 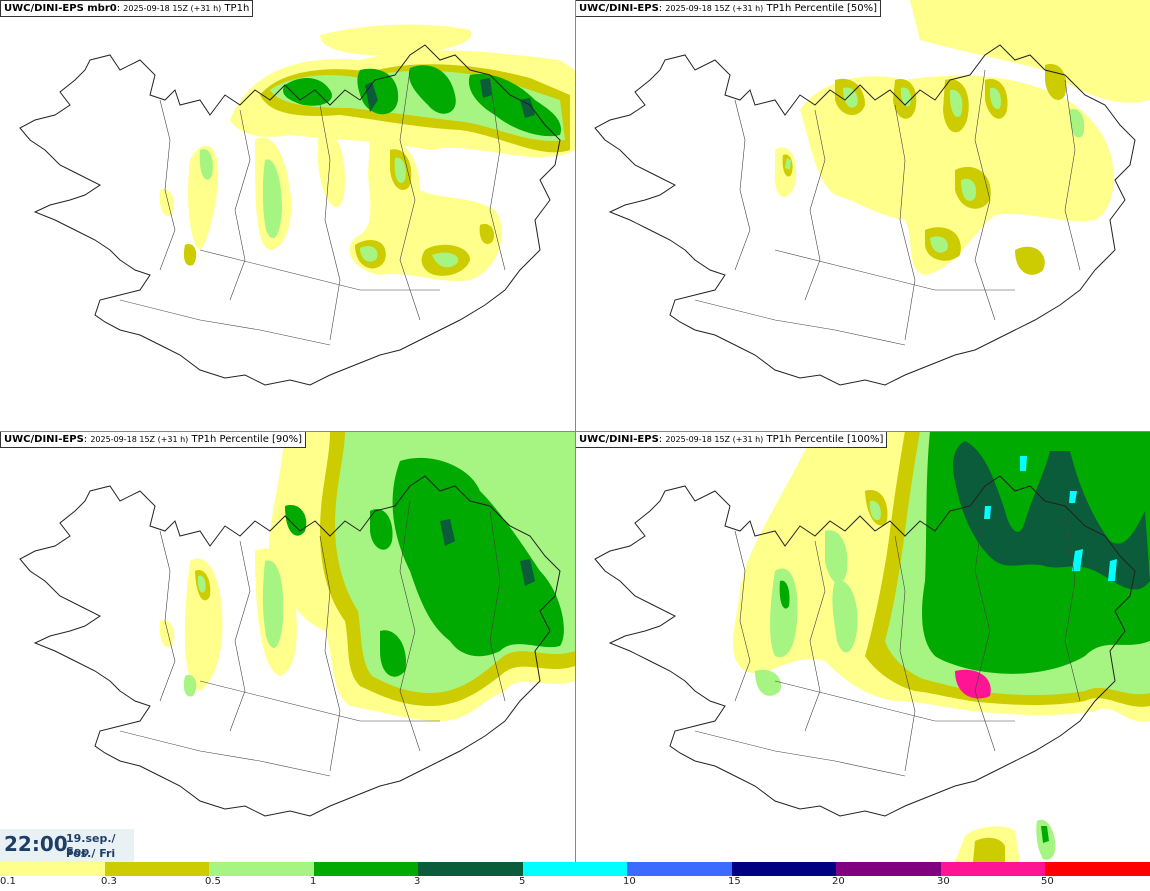 What do you see at coordinates (734, 881) in the screenshot?
I see `colorbar-tick-label: 15` at bounding box center [734, 881].